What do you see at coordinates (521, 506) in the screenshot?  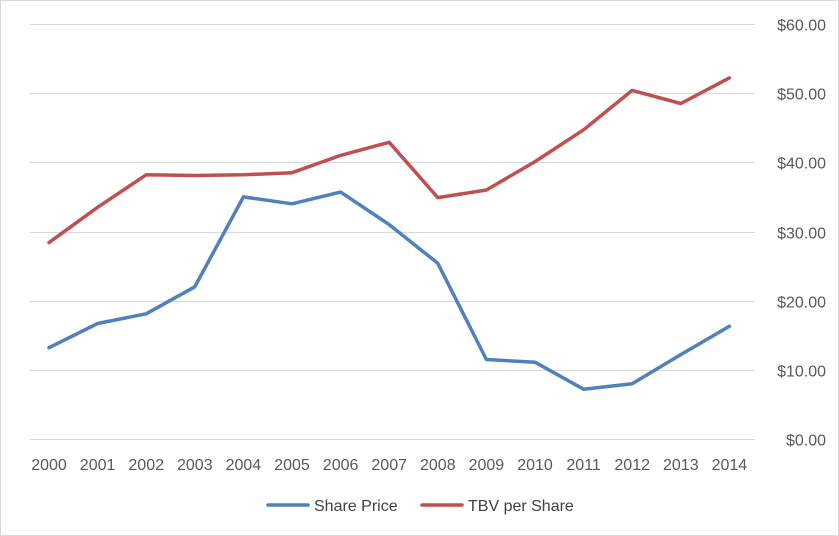 I see `legend-label: TBV per Share` at bounding box center [521, 506].